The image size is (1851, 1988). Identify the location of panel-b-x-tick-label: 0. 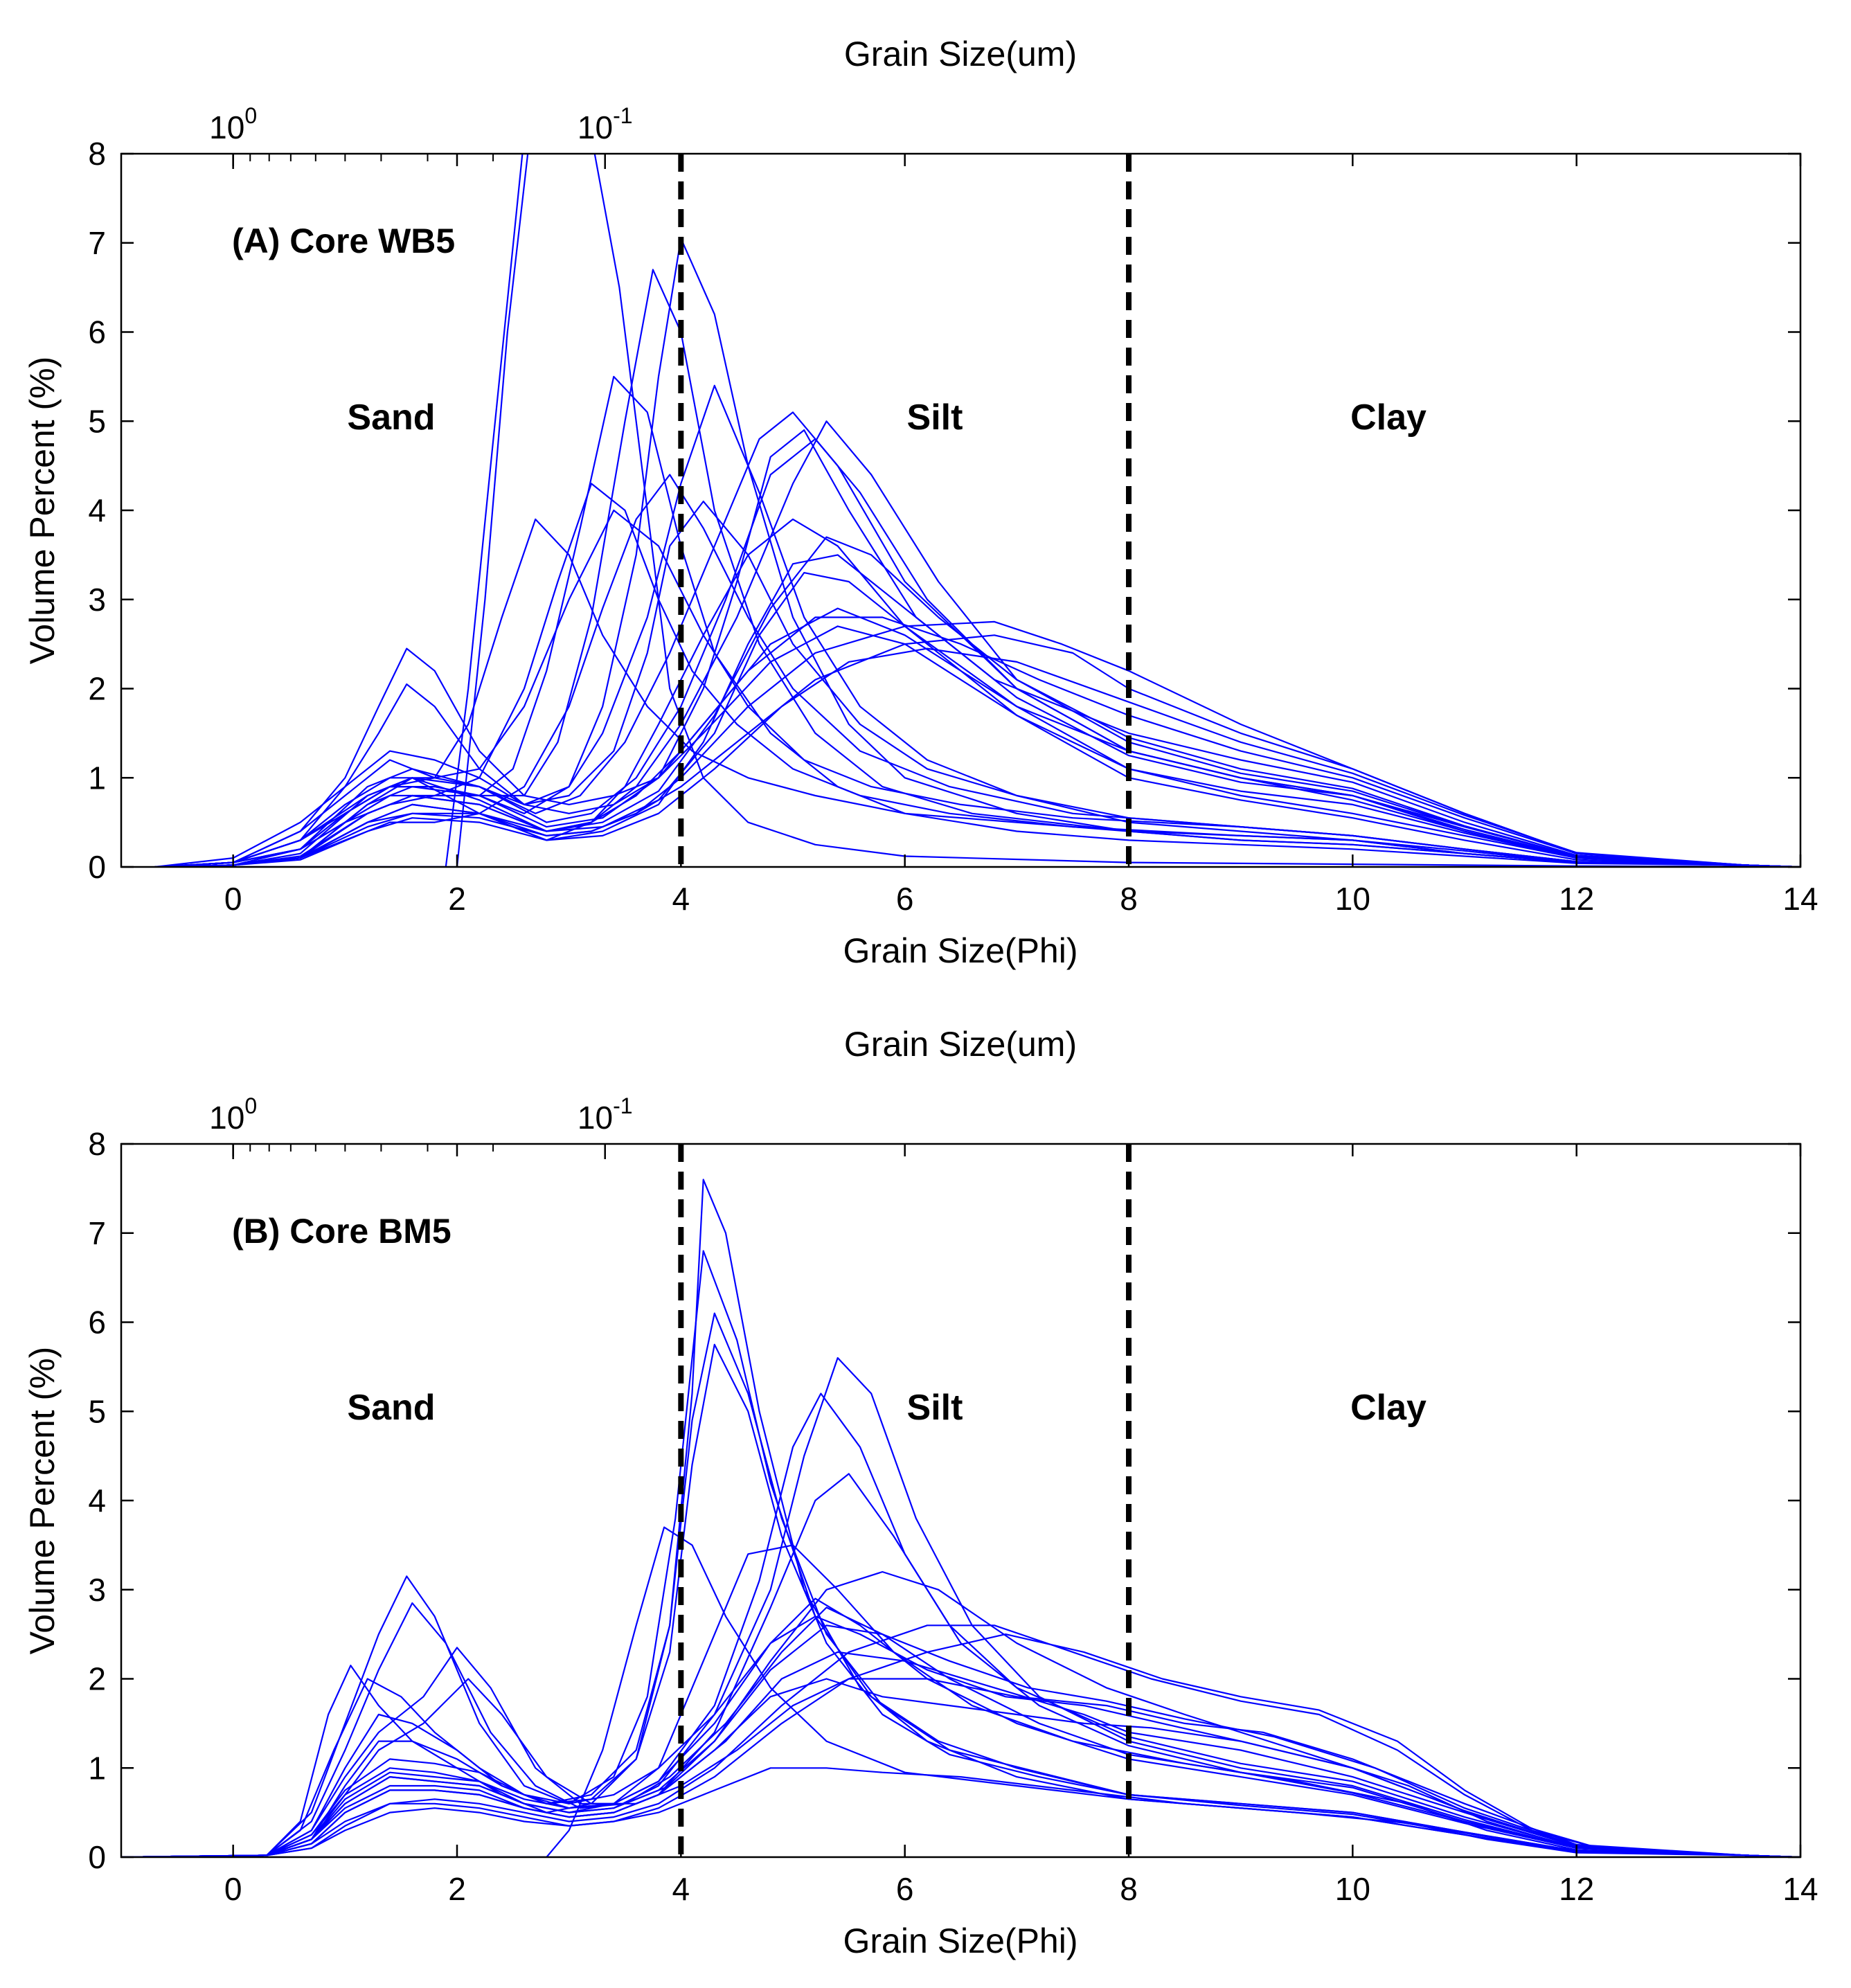
(233, 1889).